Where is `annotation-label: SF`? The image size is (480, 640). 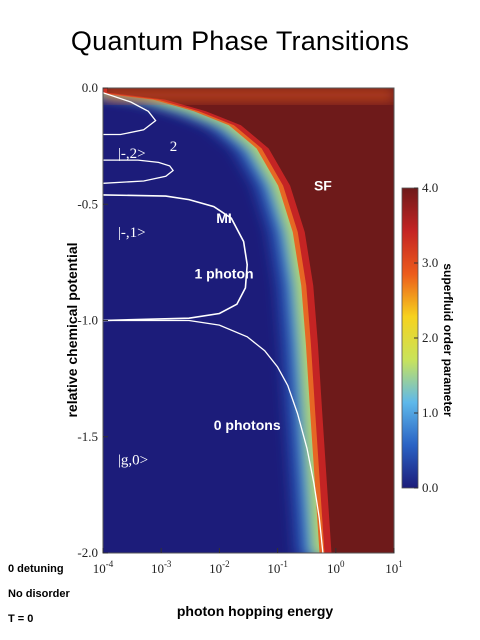 annotation-label: SF is located at coordinates (323, 185).